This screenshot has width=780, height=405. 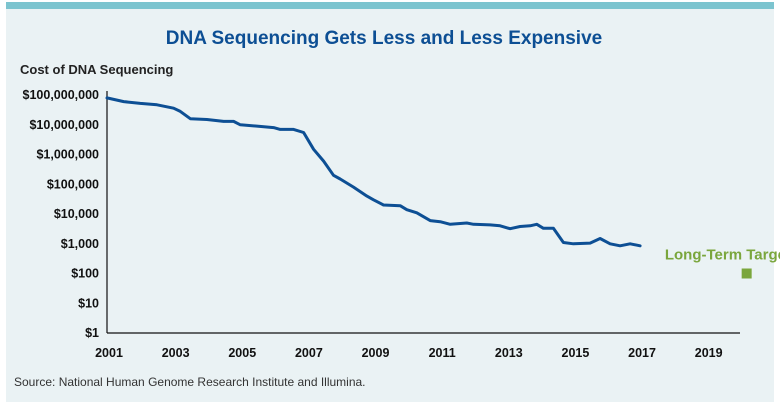 I want to click on target-cost-marker, so click(x=746, y=273).